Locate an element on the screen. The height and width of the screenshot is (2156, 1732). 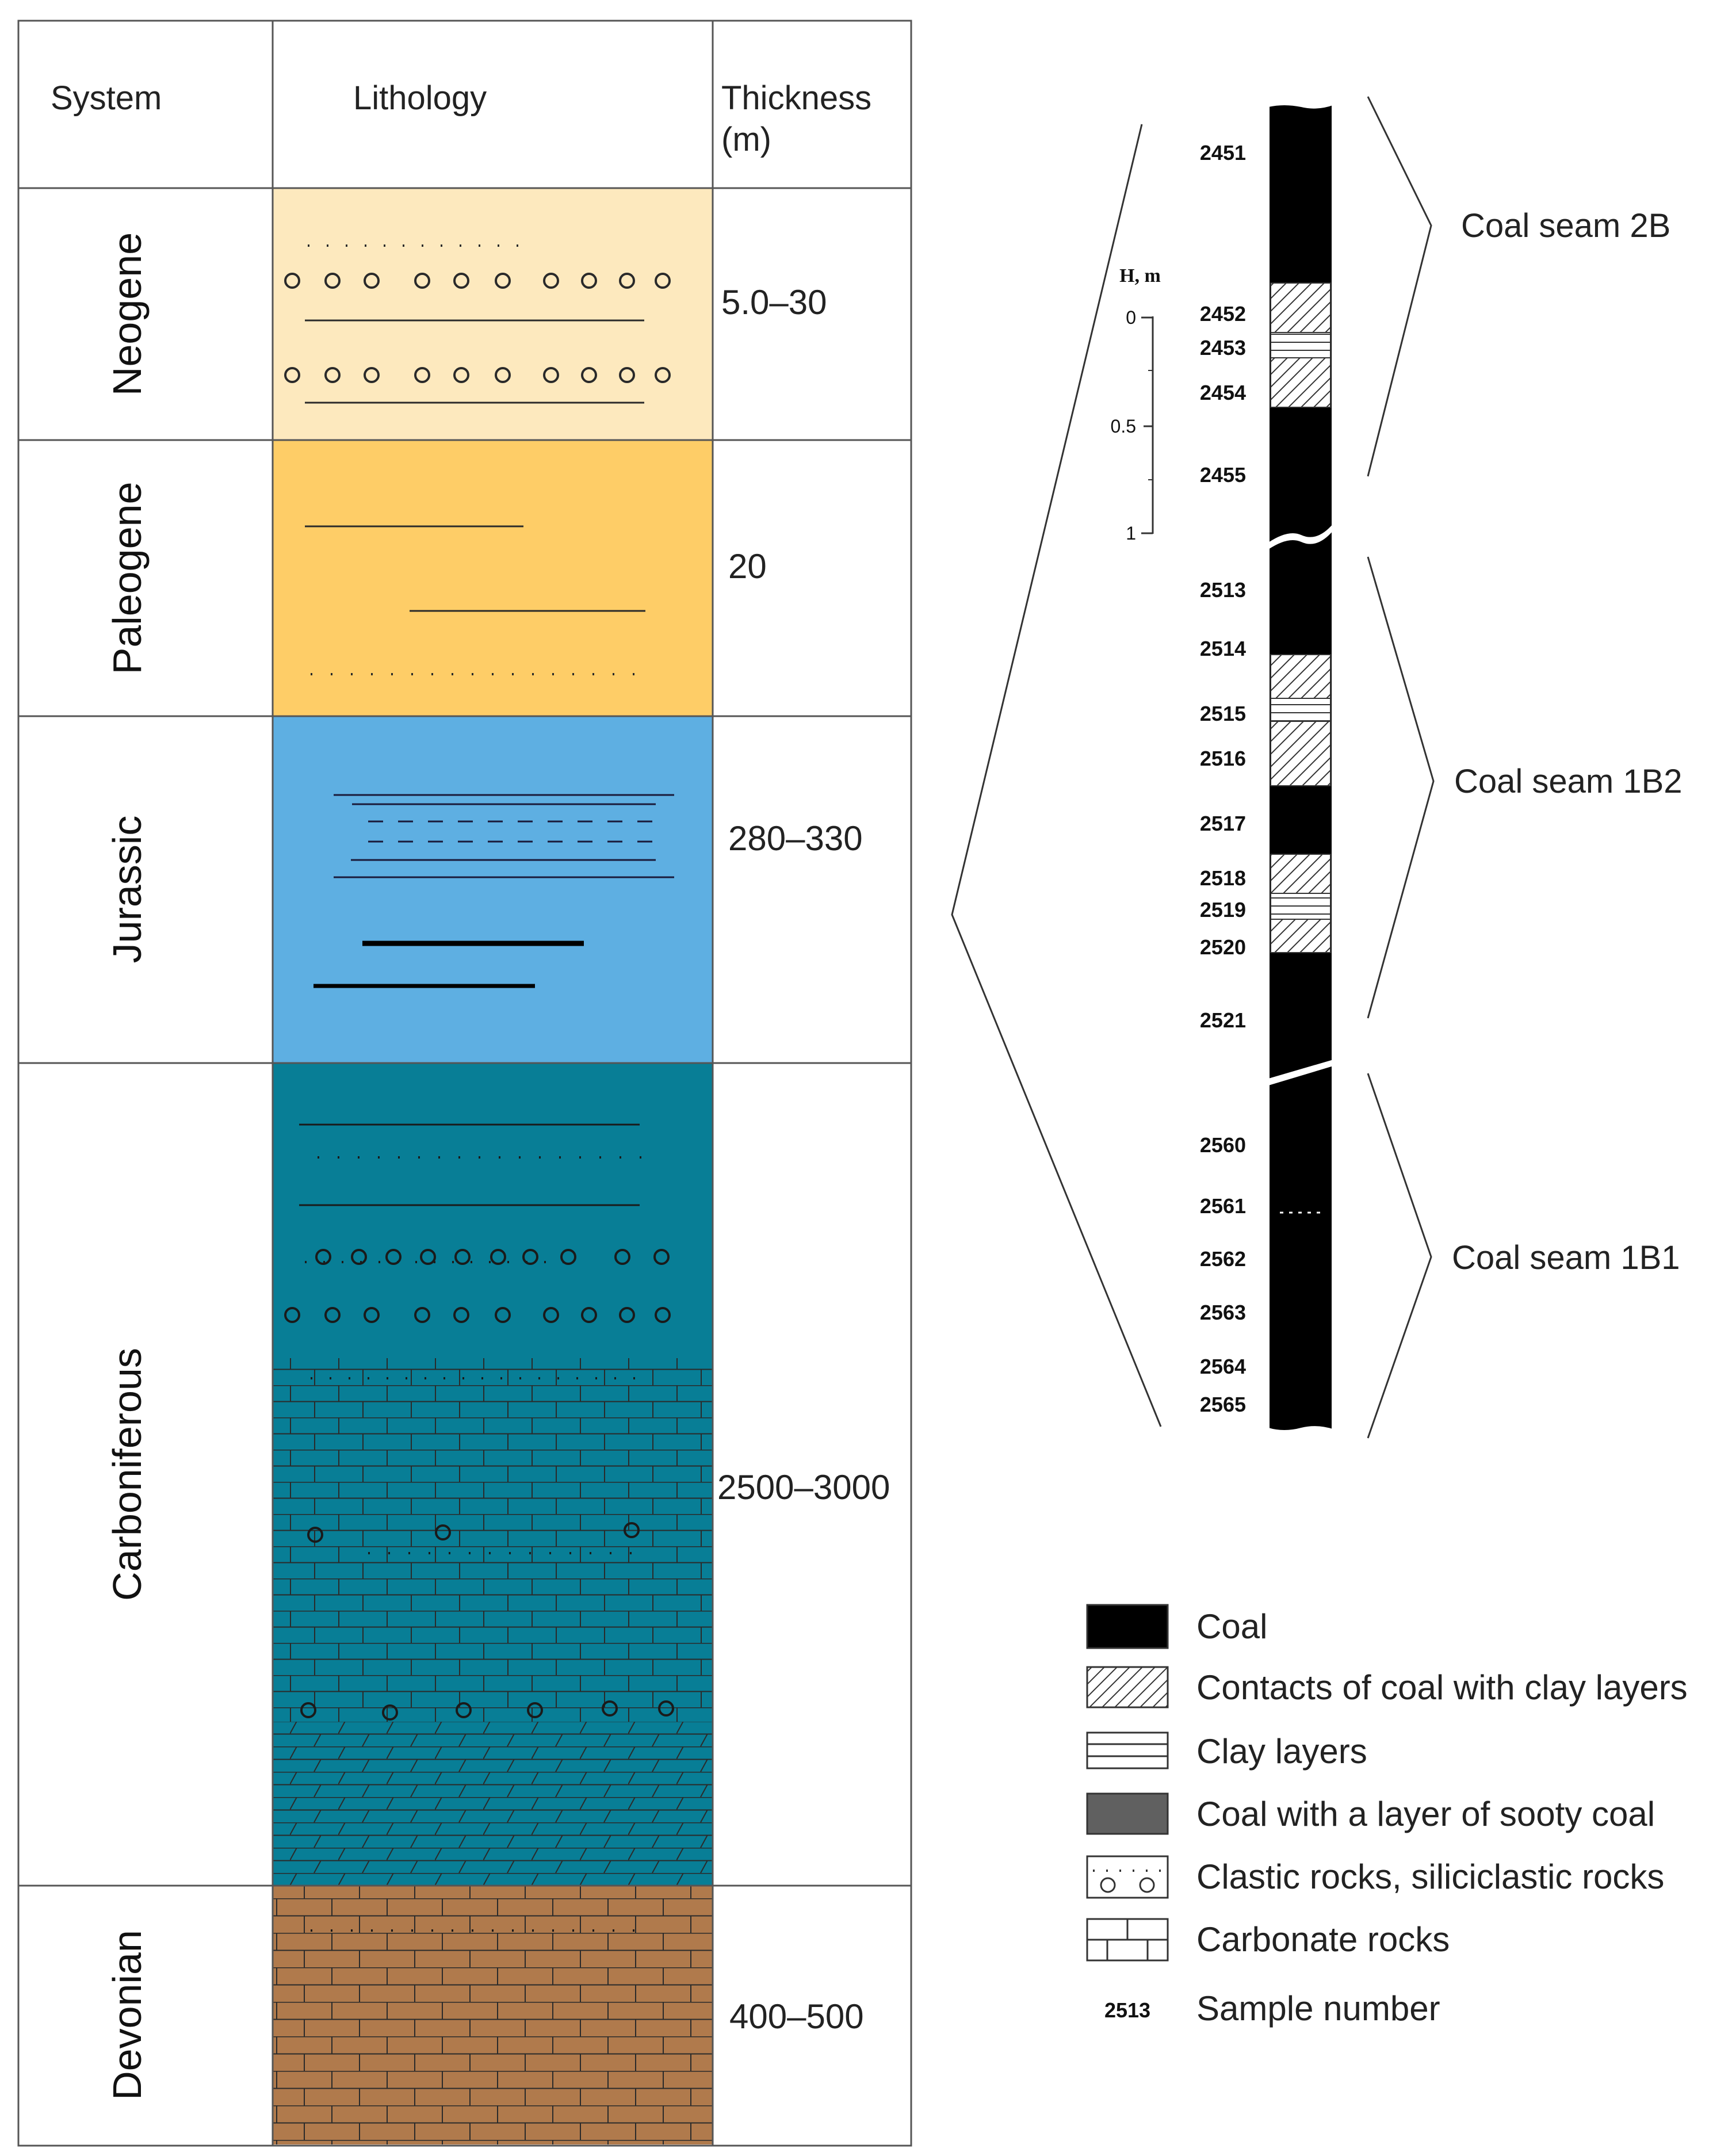
jurassic-fill is located at coordinates (493, 889).